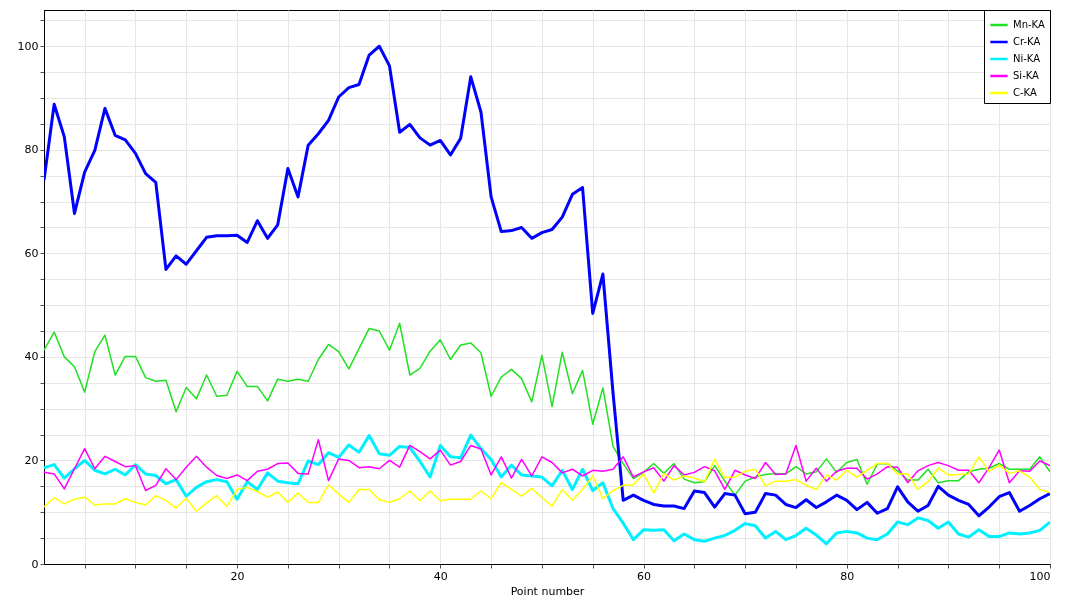  What do you see at coordinates (1027, 58) in the screenshot?
I see `legend-label: Ni-KA` at bounding box center [1027, 58].